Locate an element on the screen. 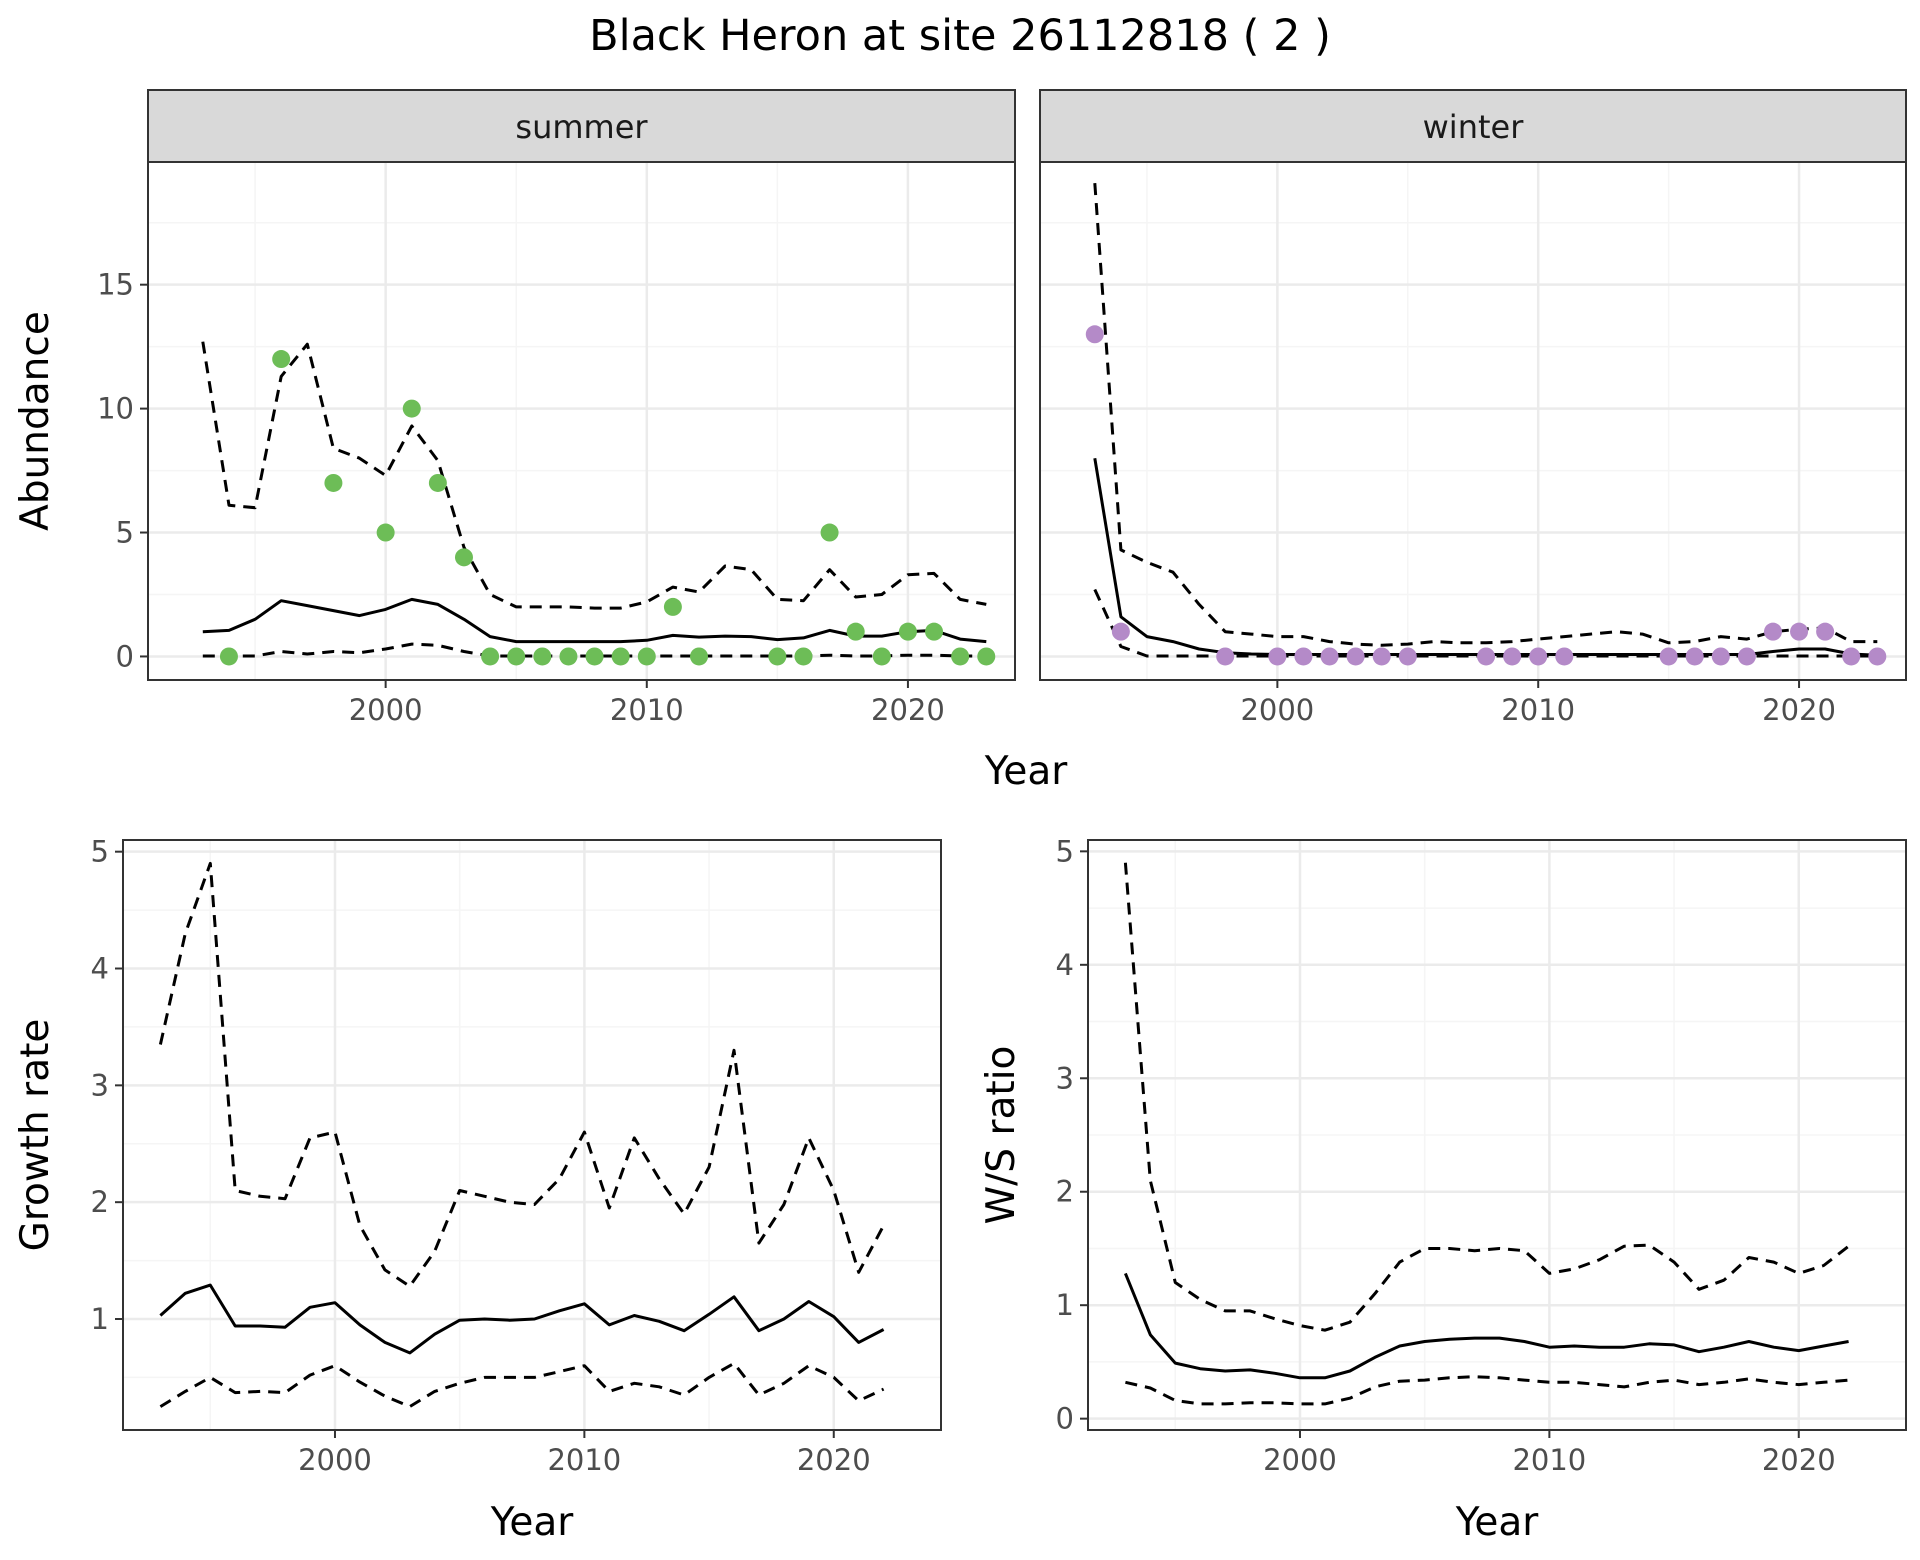 This screenshot has height=1560, width=1920. ws-lower-line is located at coordinates (1487, 1390).